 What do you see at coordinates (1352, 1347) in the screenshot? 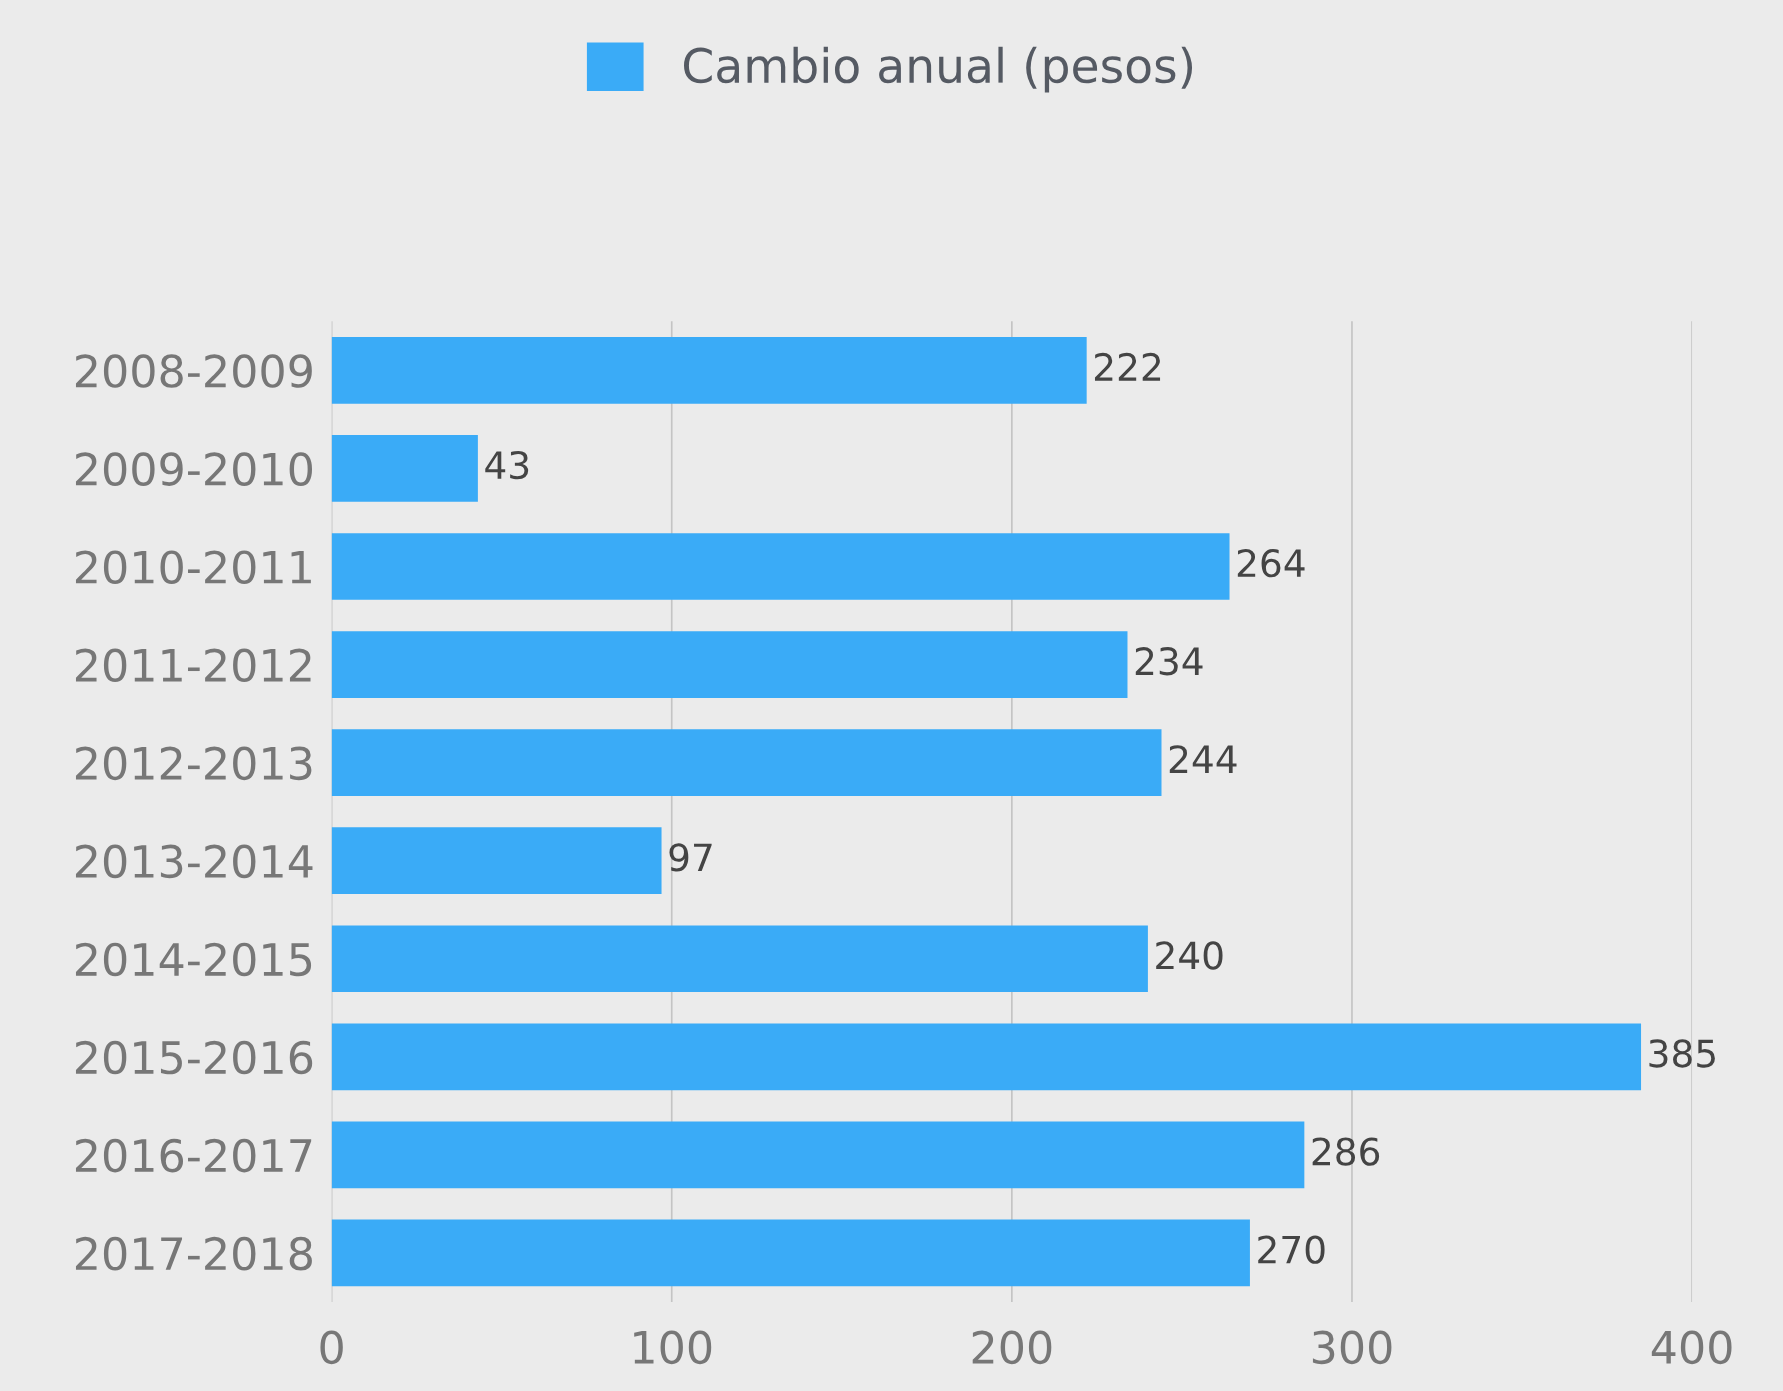
I see `x-tick-label: 300` at bounding box center [1352, 1347].